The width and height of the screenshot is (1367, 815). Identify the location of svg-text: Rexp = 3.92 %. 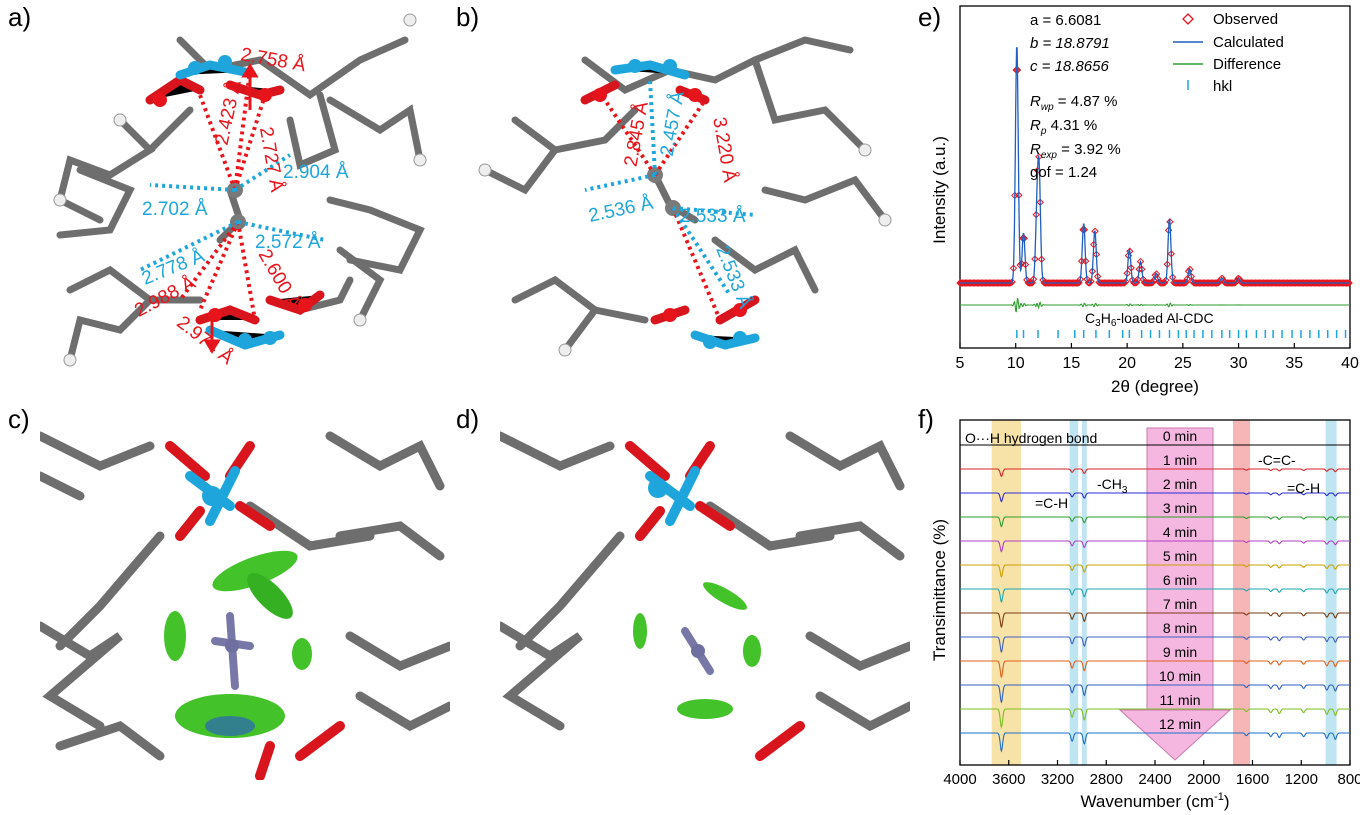
(1075, 151).